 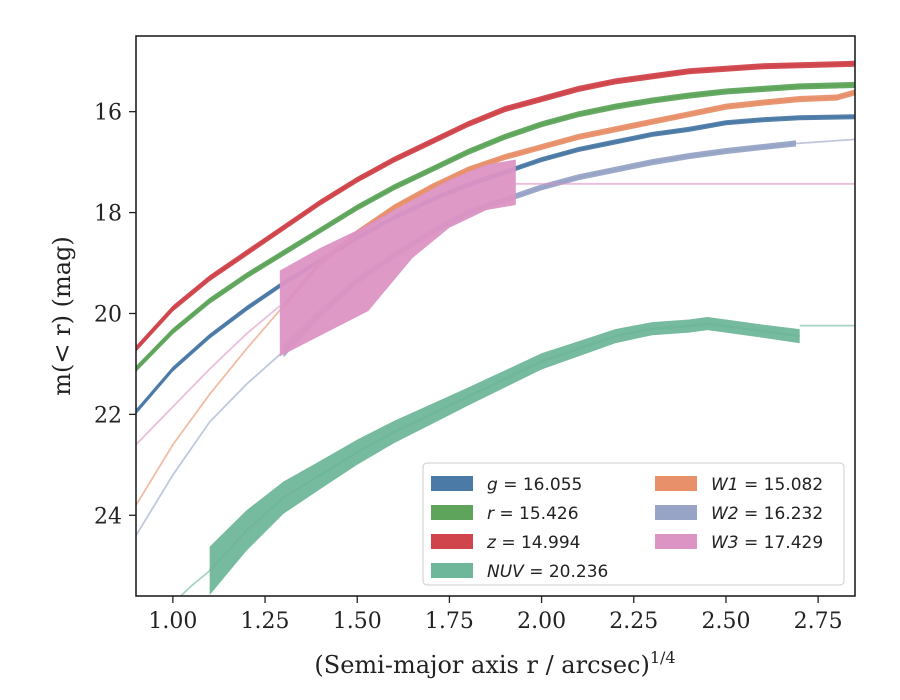 I want to click on legend-label-w2: W2 = 16.232, so click(x=767, y=514).